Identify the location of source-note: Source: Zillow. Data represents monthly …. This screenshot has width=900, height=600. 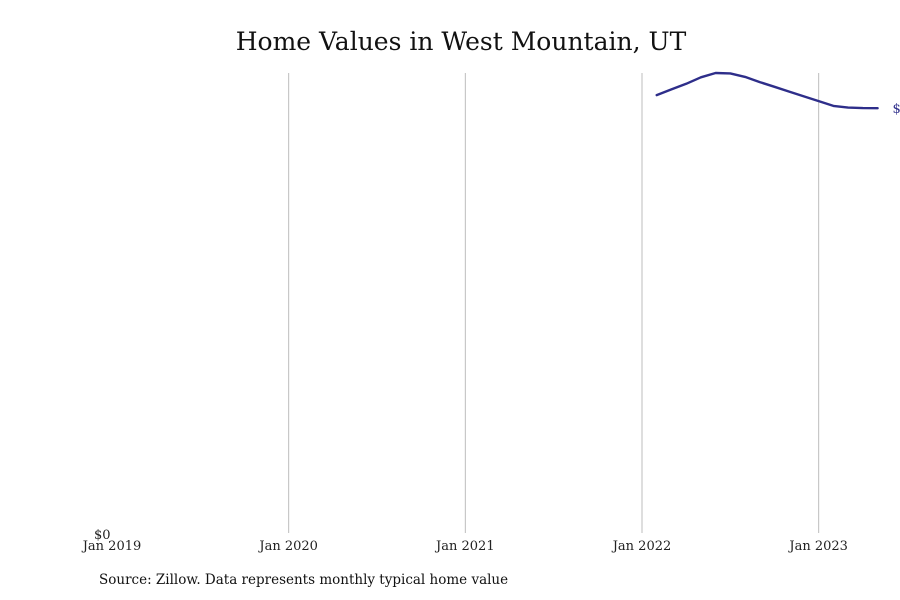
(304, 580).